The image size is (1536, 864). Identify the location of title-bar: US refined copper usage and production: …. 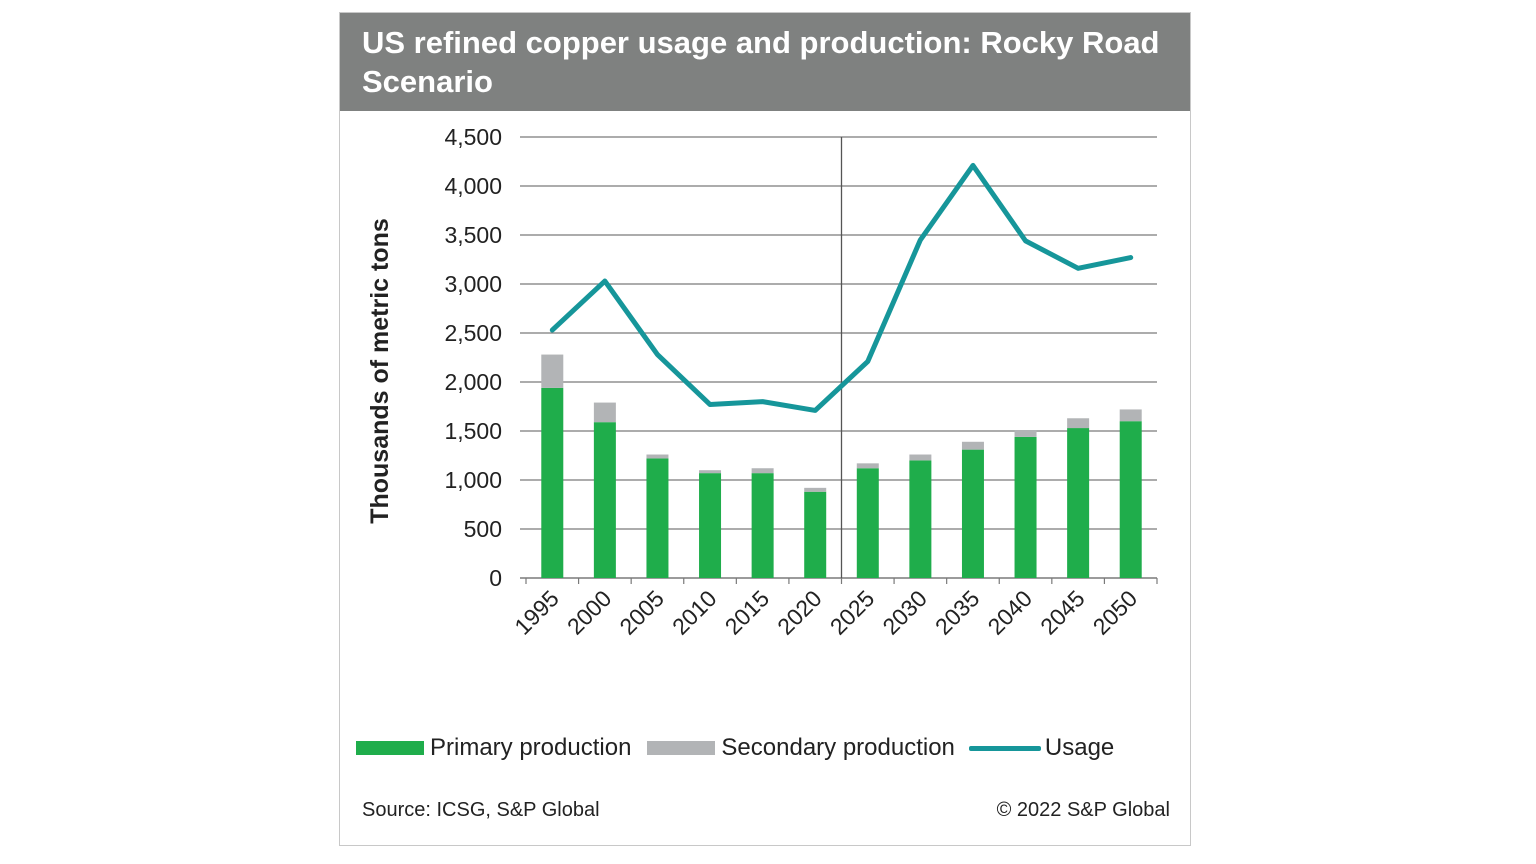
(765, 62).